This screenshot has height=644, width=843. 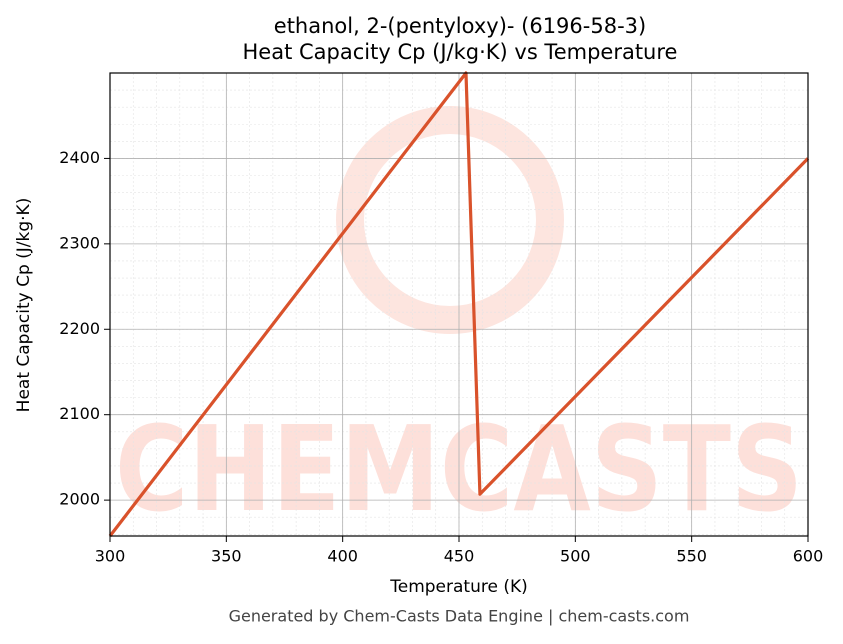 I want to click on x-tick-label: 400, so click(x=342, y=556).